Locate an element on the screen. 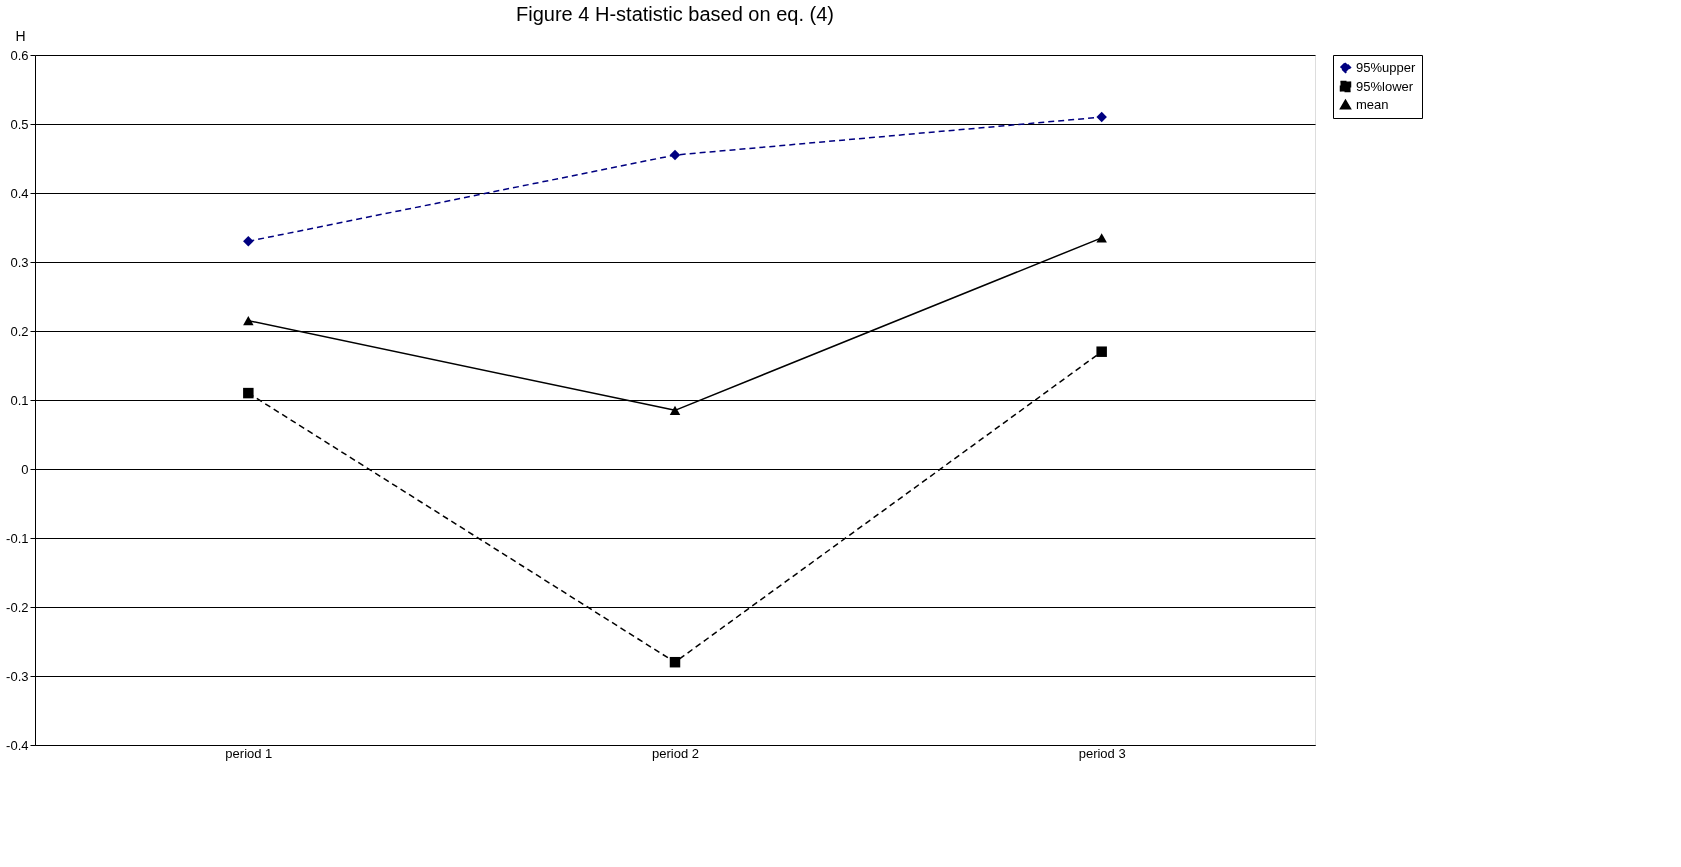  y-tick-label: 0.4 is located at coordinates (19, 193).